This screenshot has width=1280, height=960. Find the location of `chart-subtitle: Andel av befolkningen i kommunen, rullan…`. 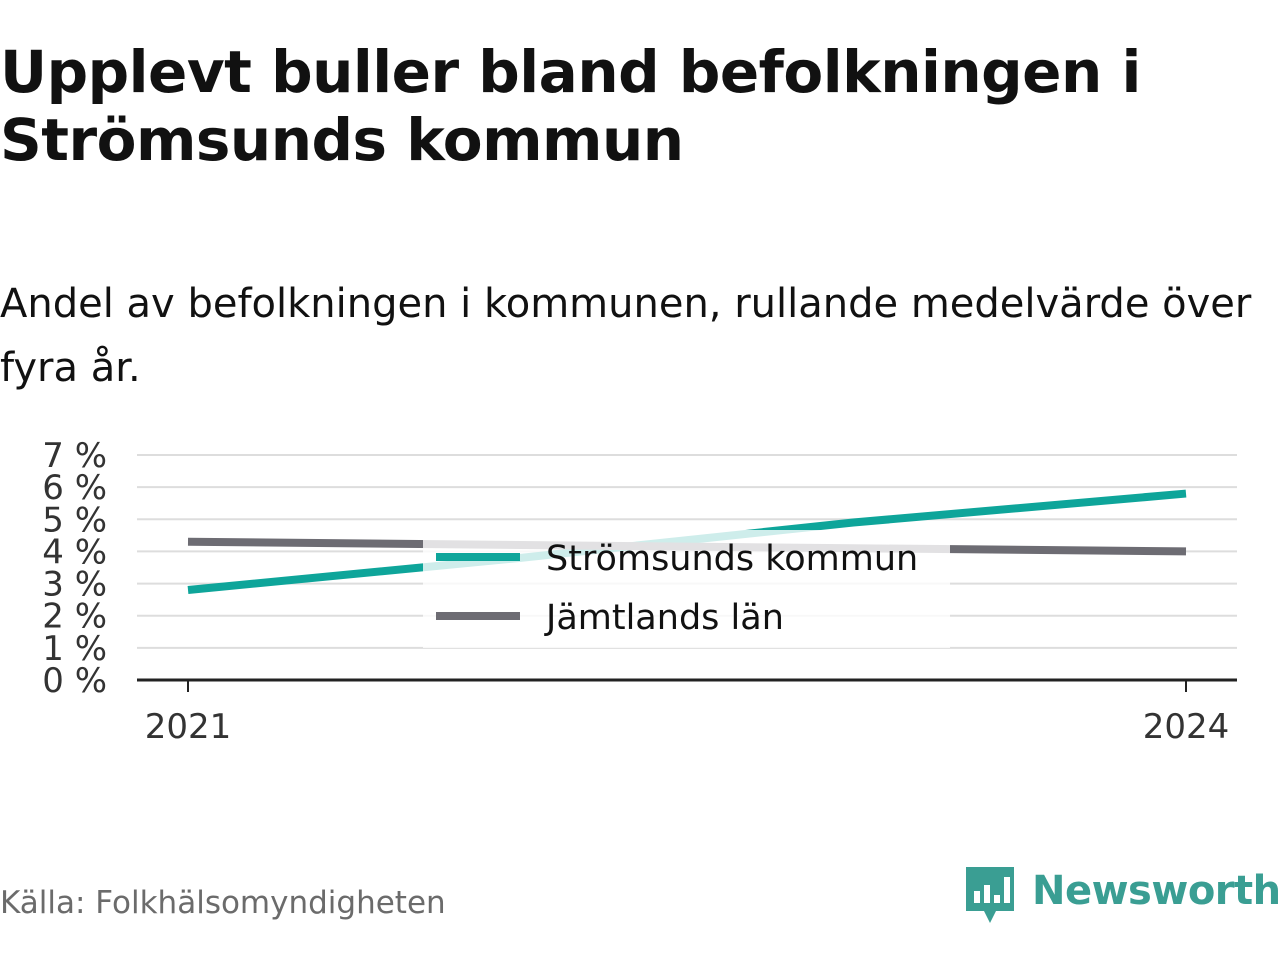

chart-subtitle: Andel av befolkningen i kommunen, rullan… is located at coordinates (626, 336).